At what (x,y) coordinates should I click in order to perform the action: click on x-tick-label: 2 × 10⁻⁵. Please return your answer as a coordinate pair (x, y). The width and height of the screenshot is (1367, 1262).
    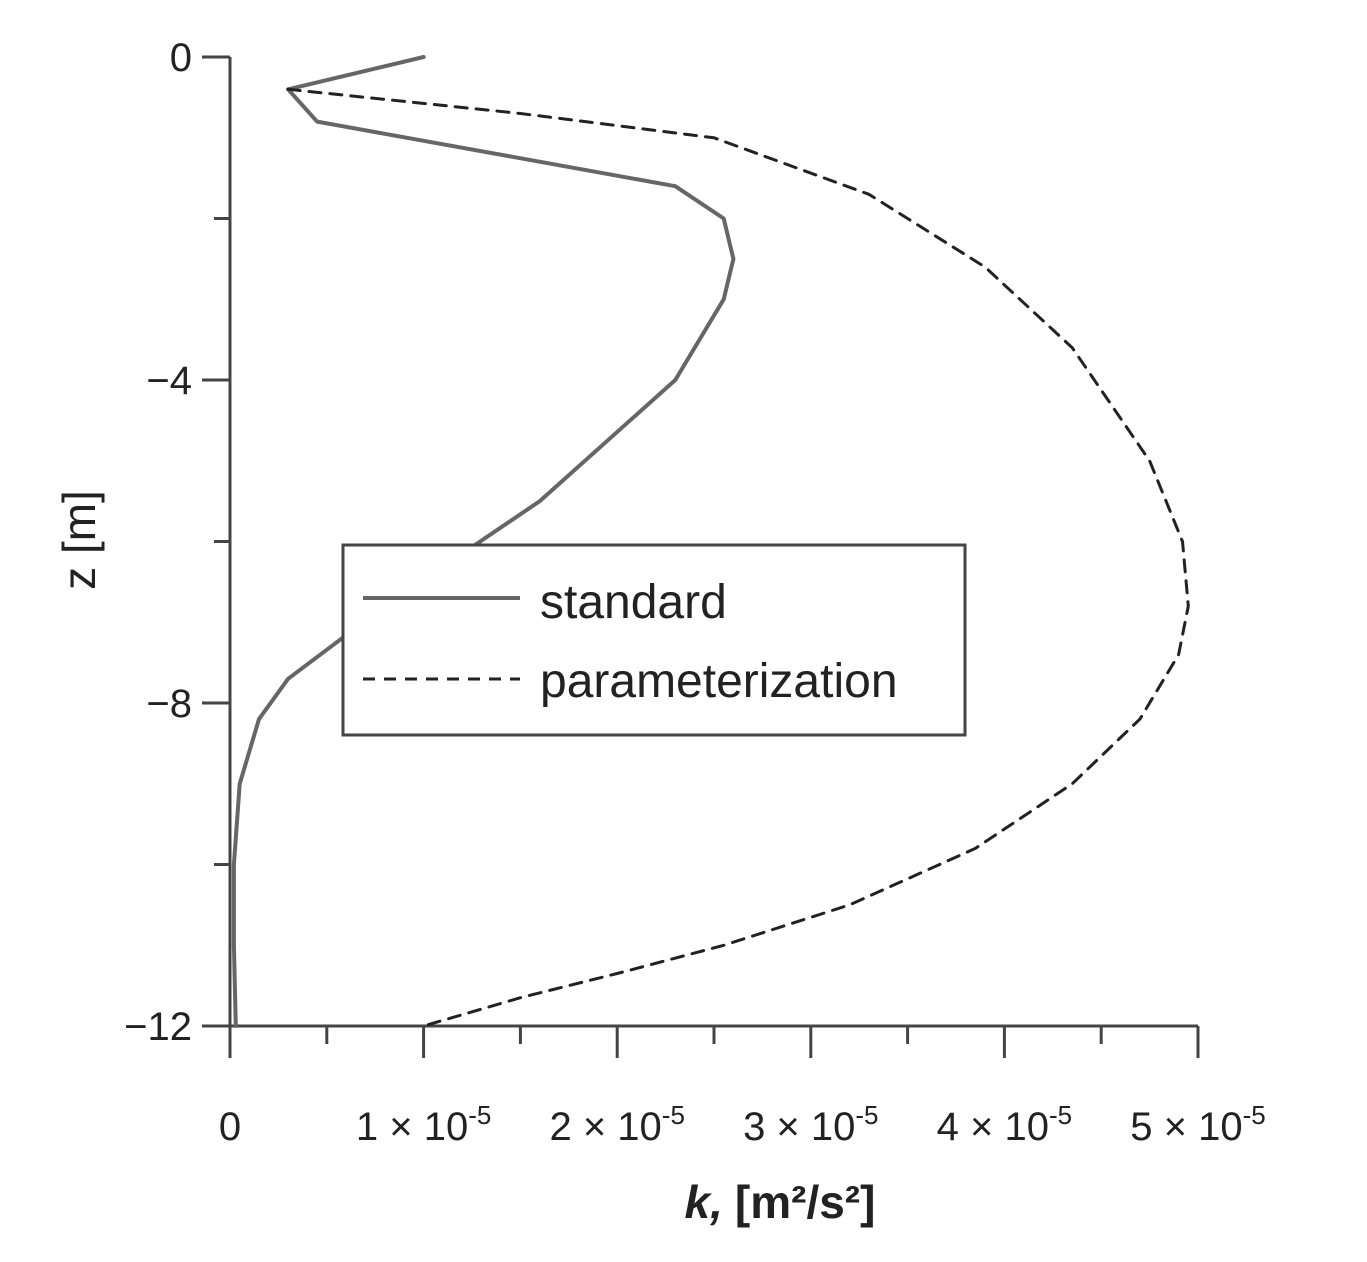
    Looking at the image, I should click on (616, 1124).